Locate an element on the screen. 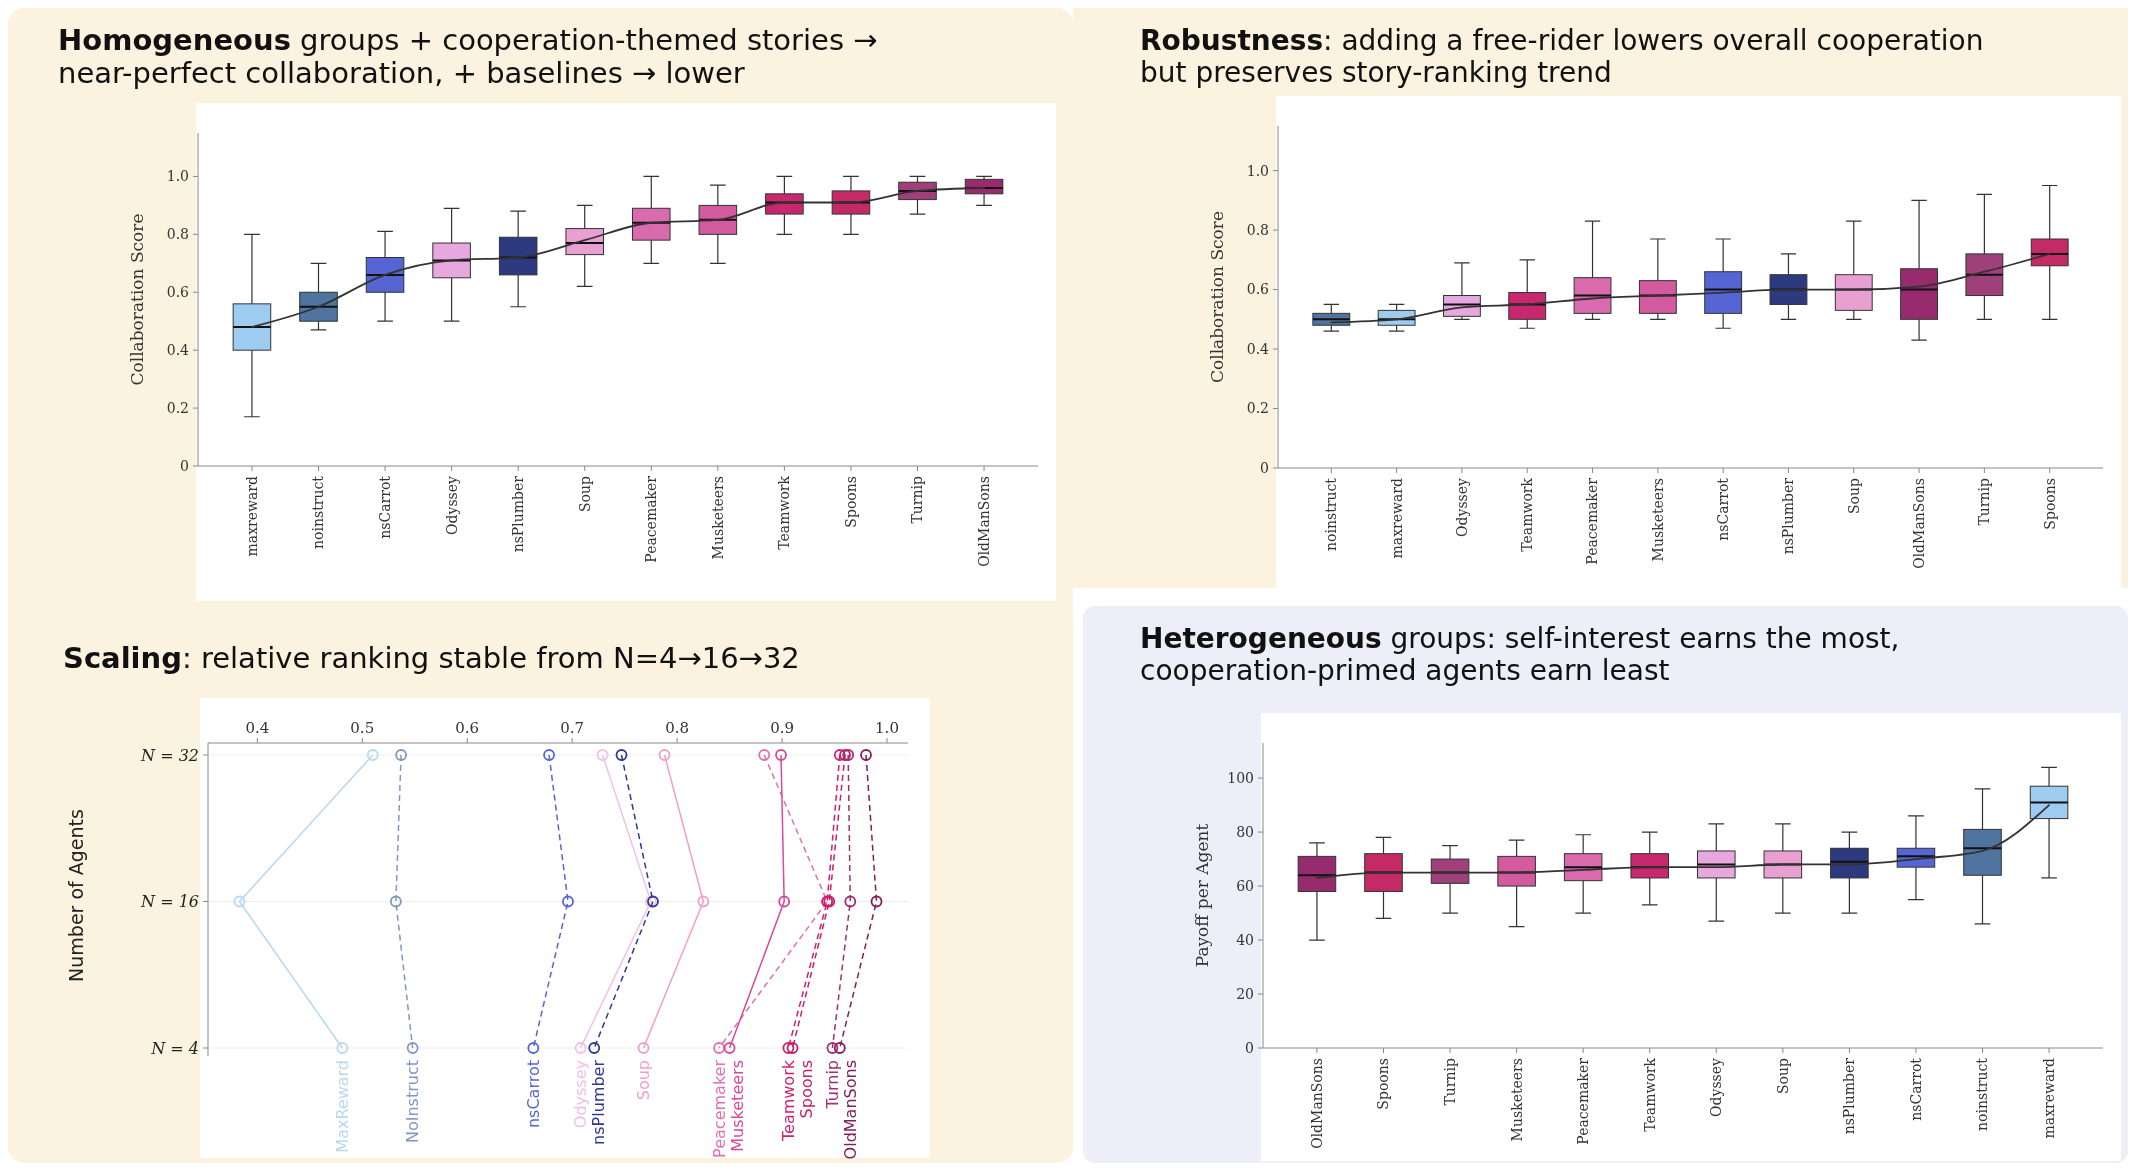 The width and height of the screenshot is (2137, 1173). x-tick-label: 0.6 is located at coordinates (467, 728).